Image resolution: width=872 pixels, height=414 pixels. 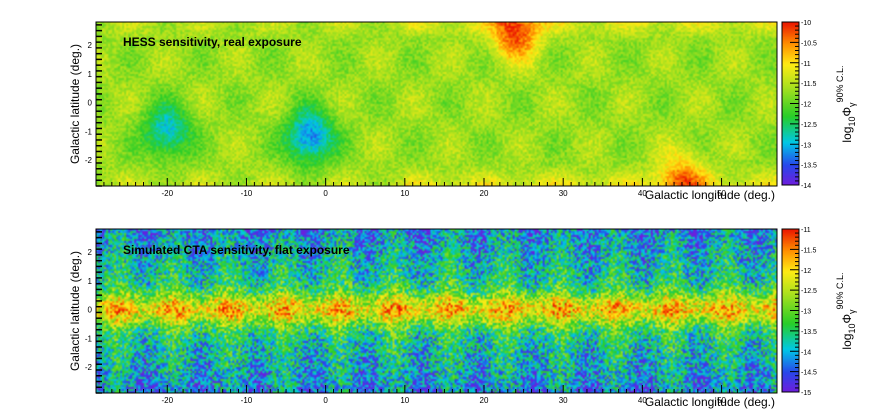 What do you see at coordinates (809, 373) in the screenshot?
I see `colorbar-tick-label: -14.5` at bounding box center [809, 373].